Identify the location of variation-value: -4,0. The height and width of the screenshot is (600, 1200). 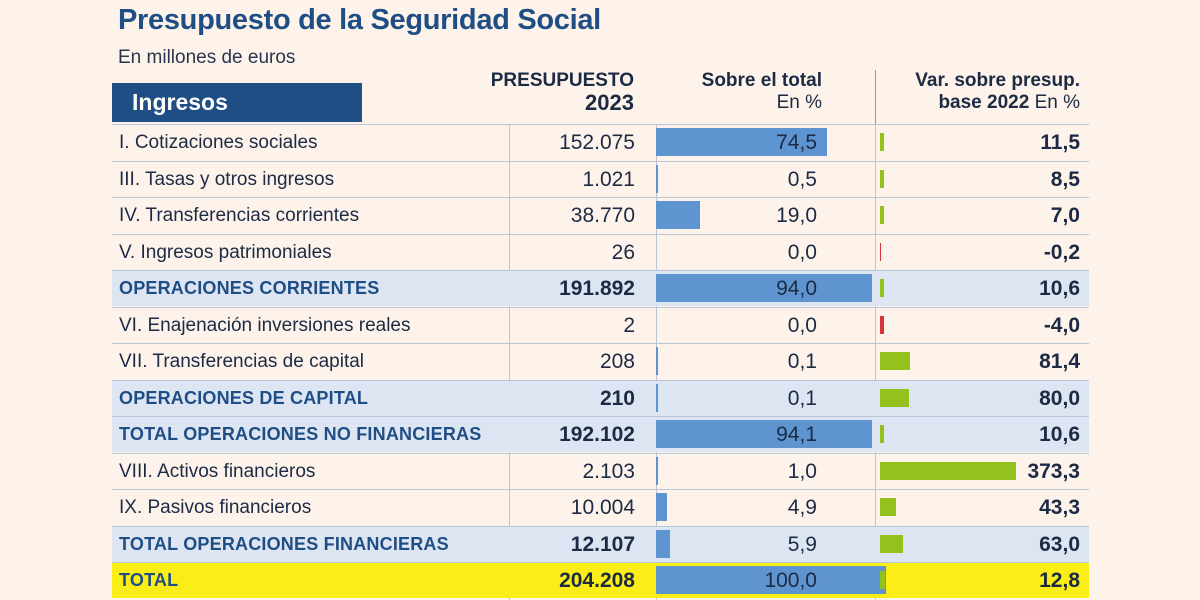
(1061, 325).